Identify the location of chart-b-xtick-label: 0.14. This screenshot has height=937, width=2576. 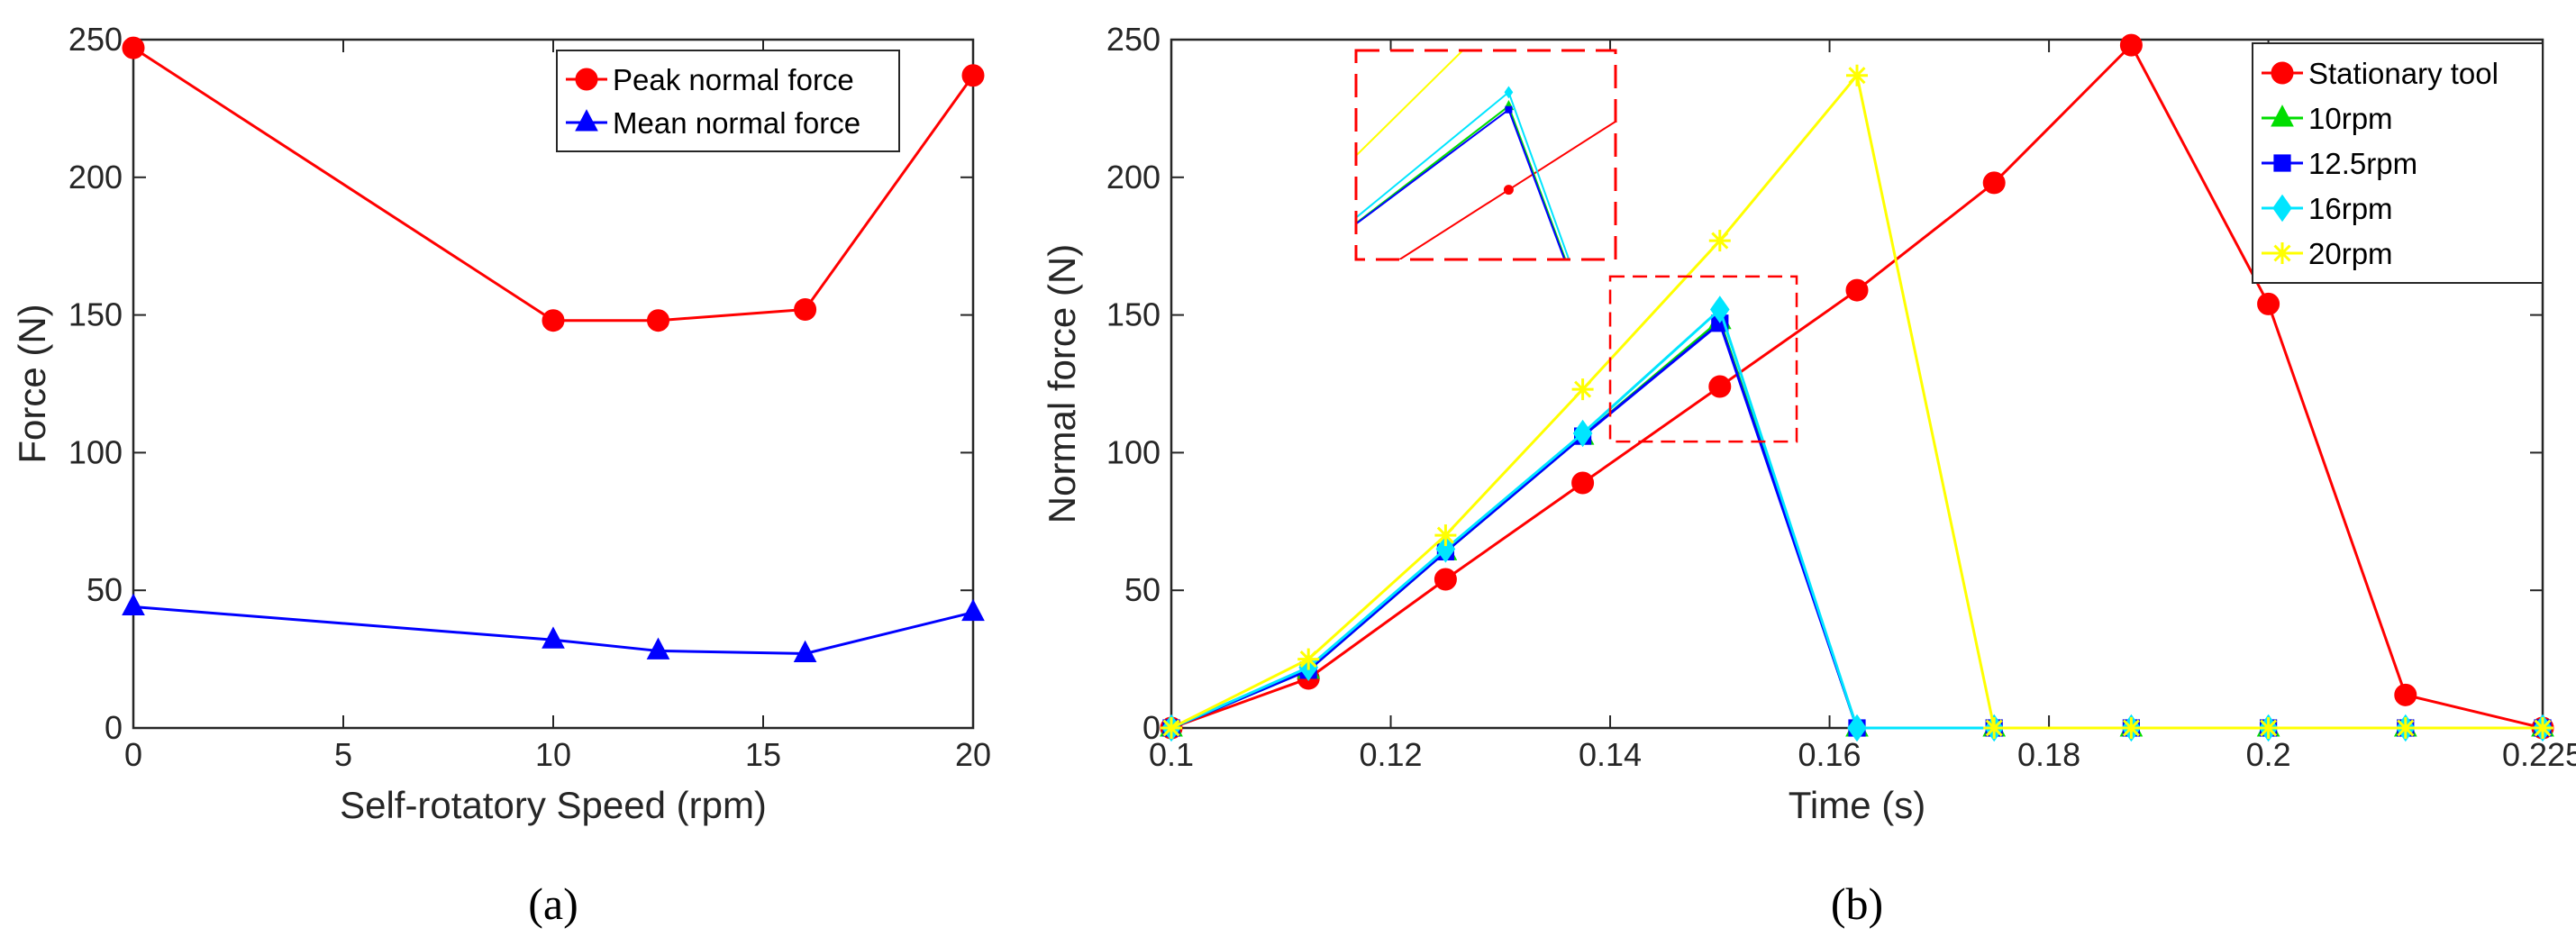
(1610, 754).